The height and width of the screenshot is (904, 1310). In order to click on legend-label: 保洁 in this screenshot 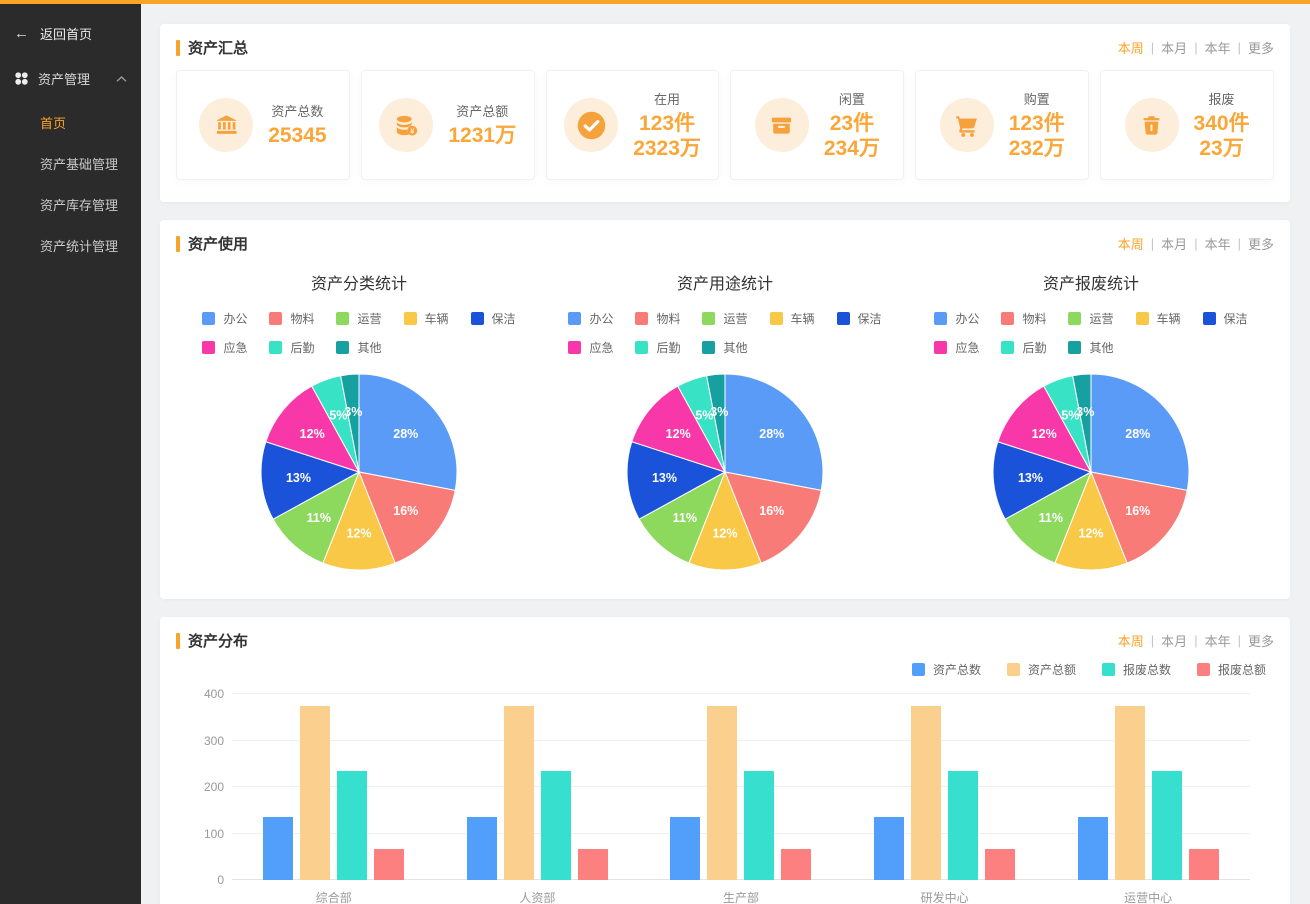, I will do `click(1235, 319)`.